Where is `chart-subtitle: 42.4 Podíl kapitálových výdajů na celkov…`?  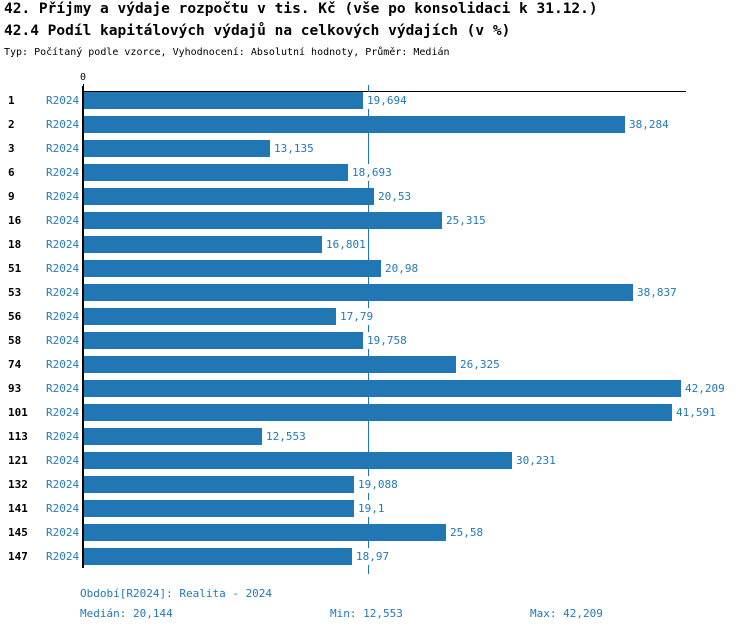 chart-subtitle: 42.4 Podíl kapitálových výdajů na celkov… is located at coordinates (257, 31).